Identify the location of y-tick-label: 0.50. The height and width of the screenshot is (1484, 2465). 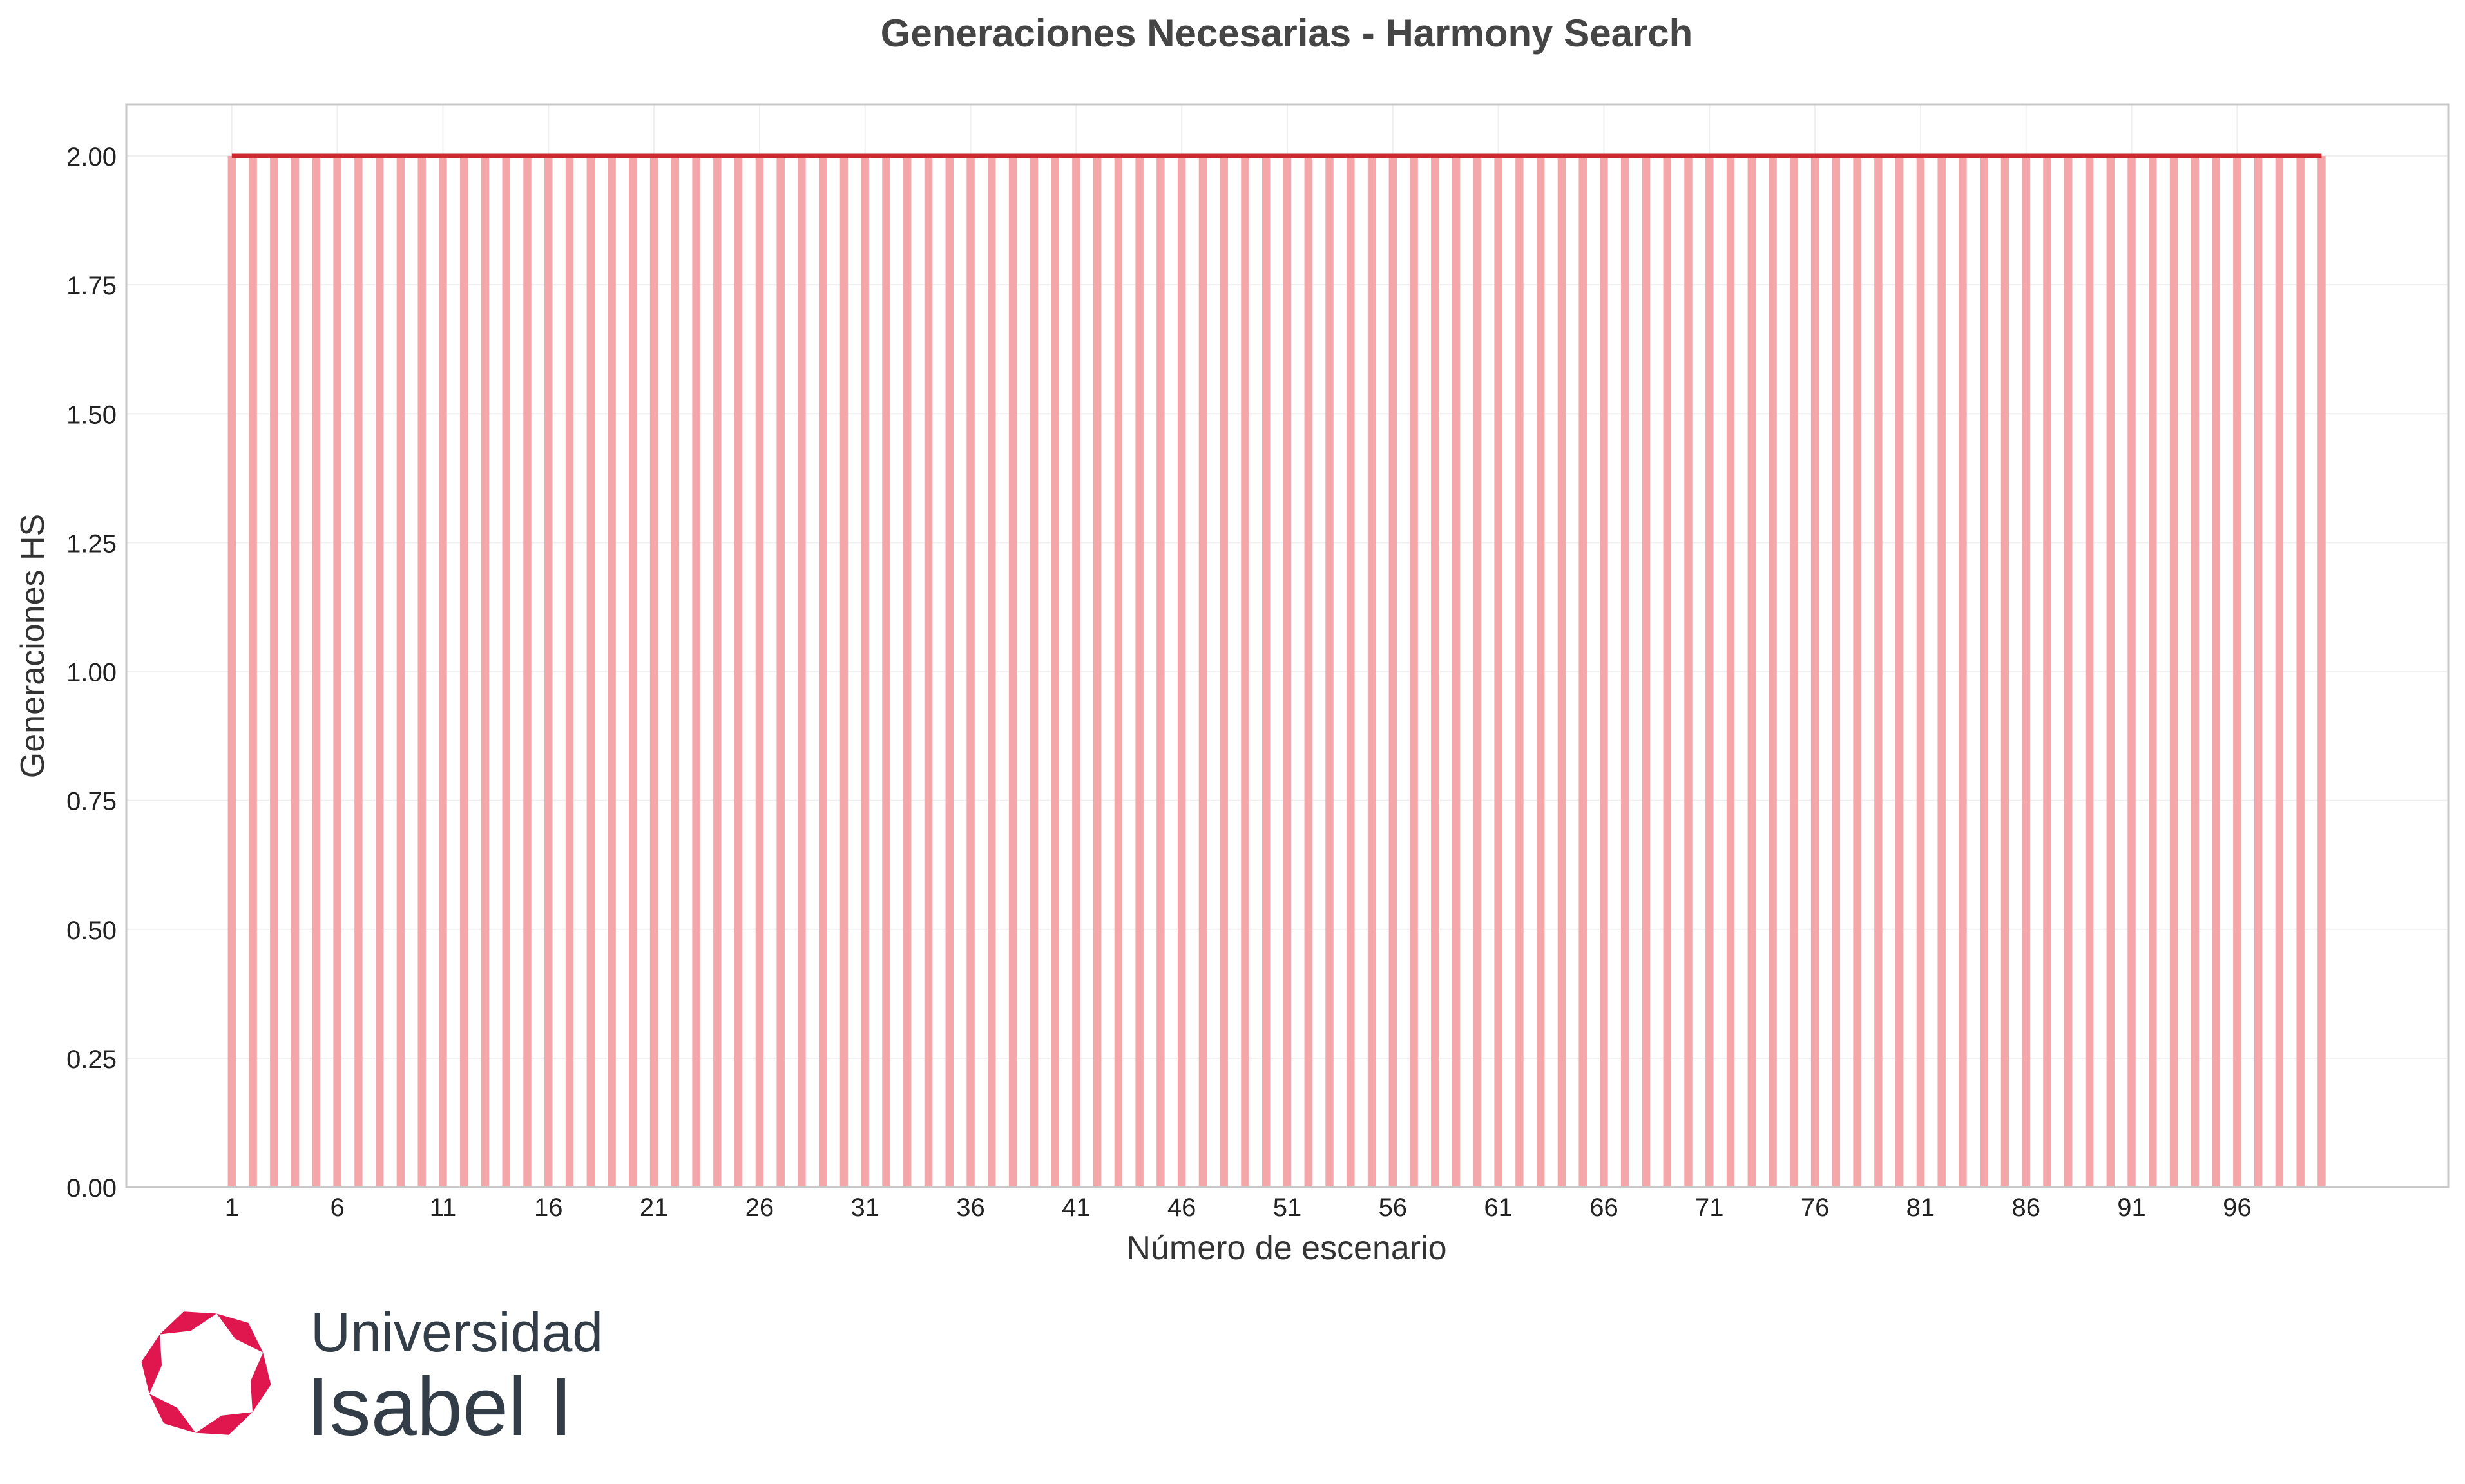
(91, 931).